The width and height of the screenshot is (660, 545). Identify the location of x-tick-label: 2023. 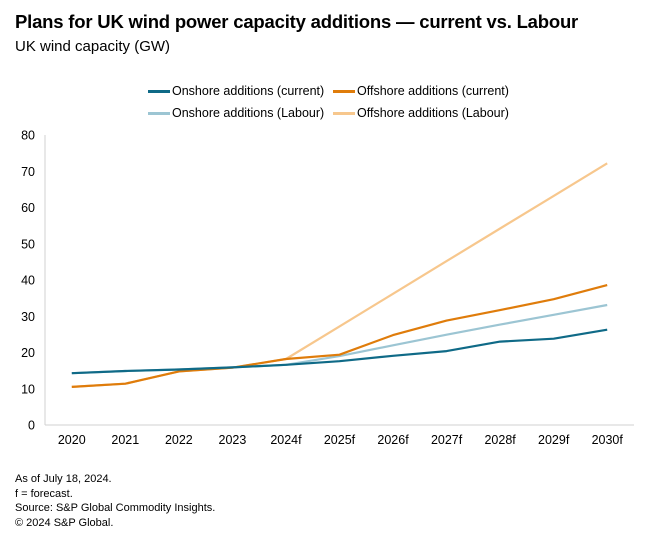
(233, 440).